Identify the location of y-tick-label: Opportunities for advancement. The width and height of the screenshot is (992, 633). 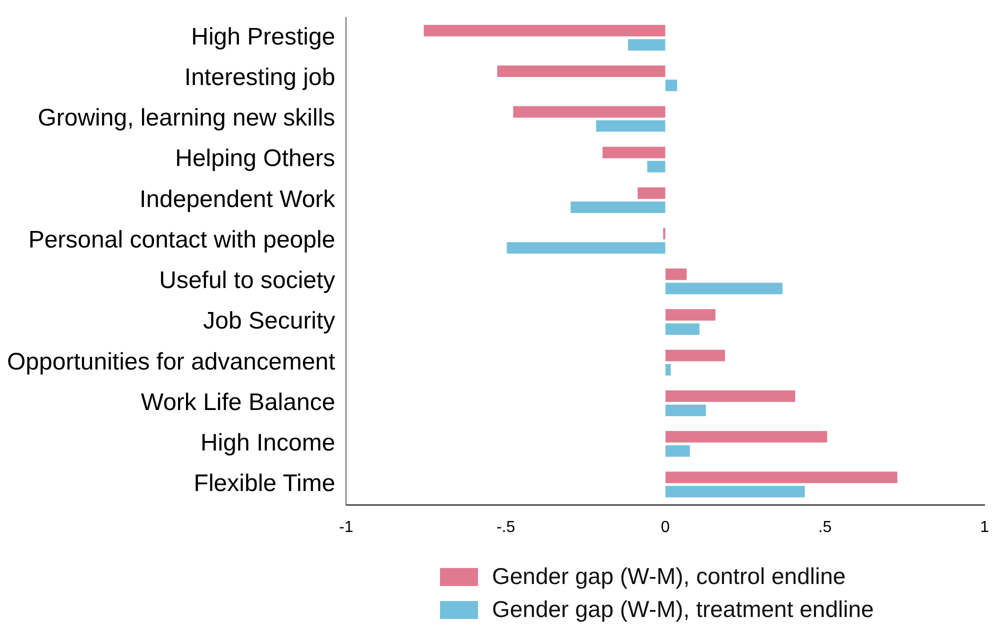
(171, 362).